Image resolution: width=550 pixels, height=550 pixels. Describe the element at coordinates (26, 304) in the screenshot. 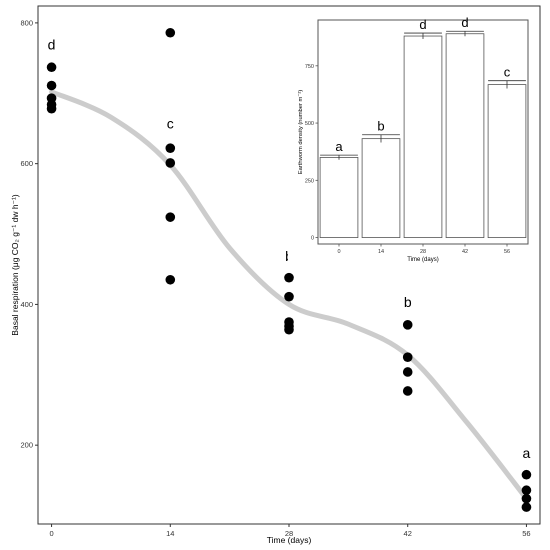

I see `y-tick-label: 400` at that location.